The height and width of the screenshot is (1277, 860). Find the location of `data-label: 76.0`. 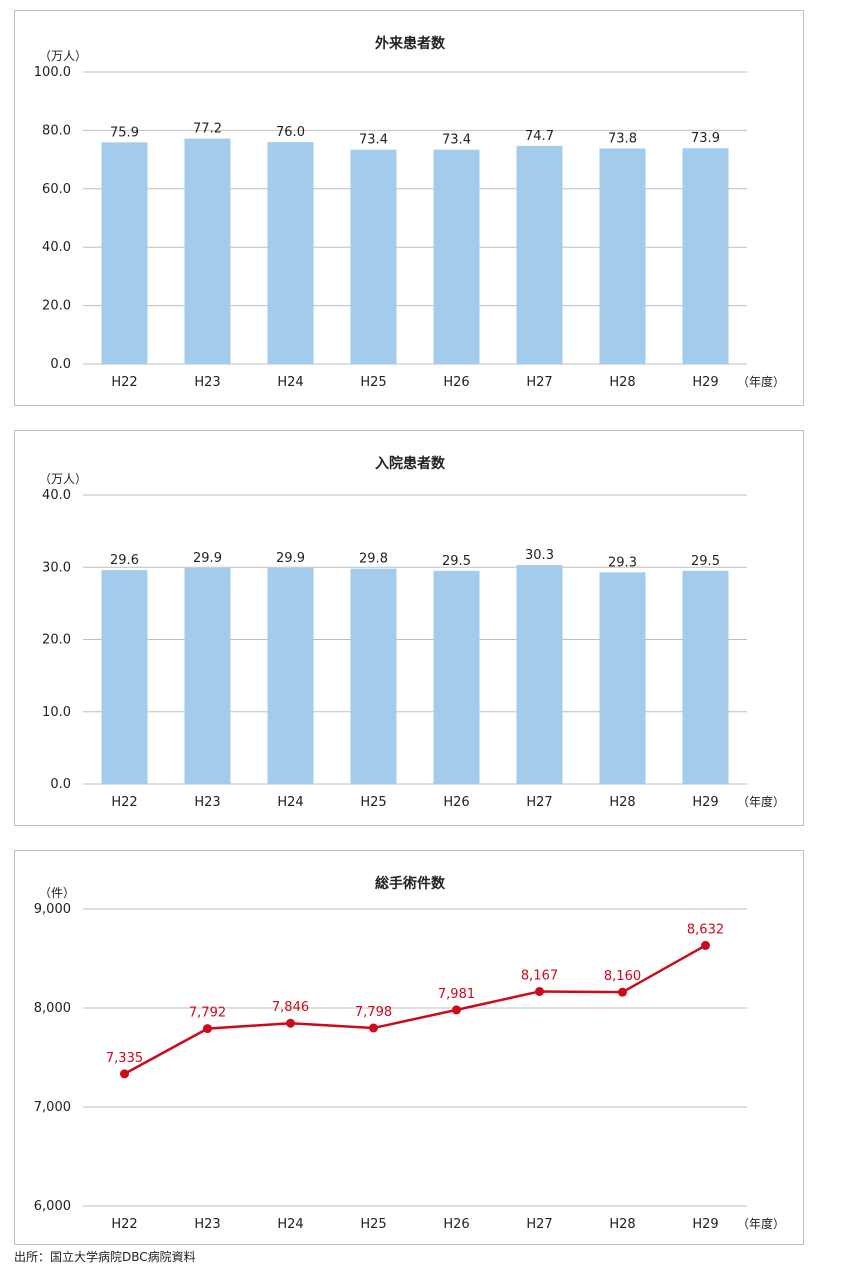

data-label: 76.0 is located at coordinates (290, 132).